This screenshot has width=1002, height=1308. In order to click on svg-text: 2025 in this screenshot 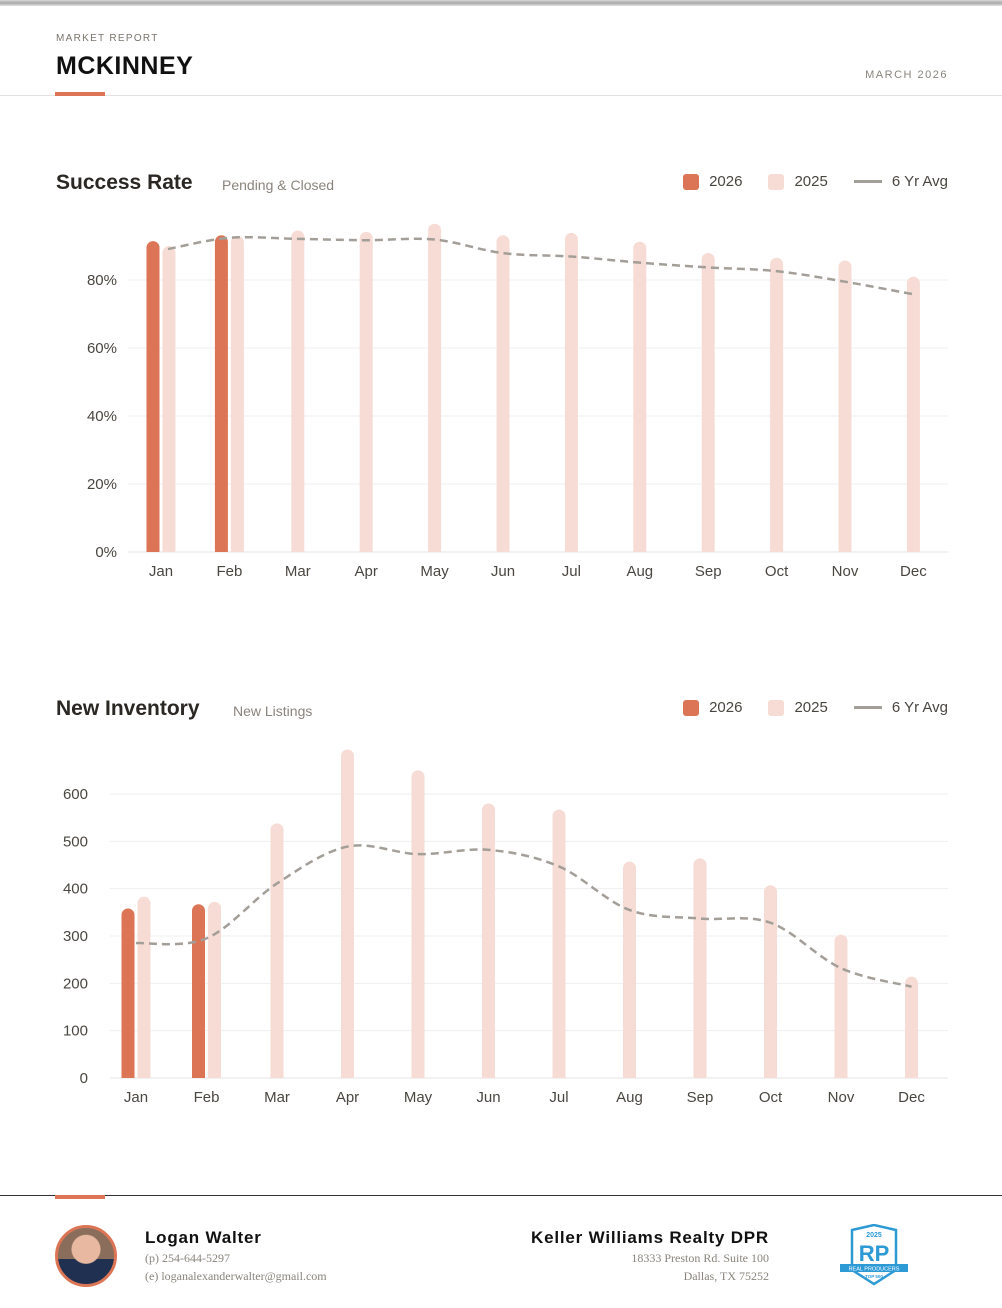, I will do `click(874, 1235)`.